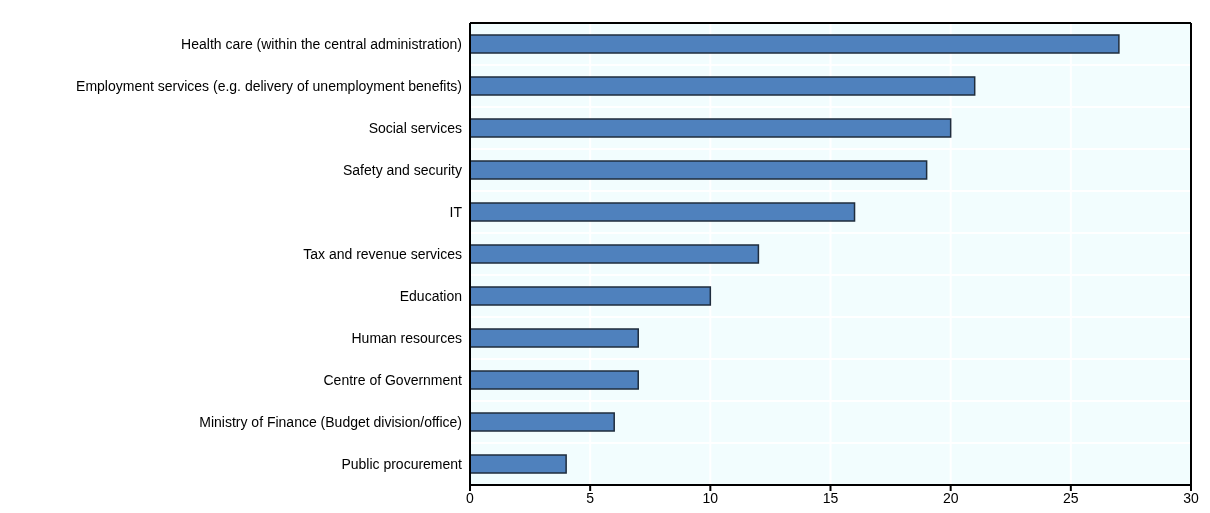 The height and width of the screenshot is (513, 1210). Describe the element at coordinates (830, 497) in the screenshot. I see `x-tick-label: 15` at that location.